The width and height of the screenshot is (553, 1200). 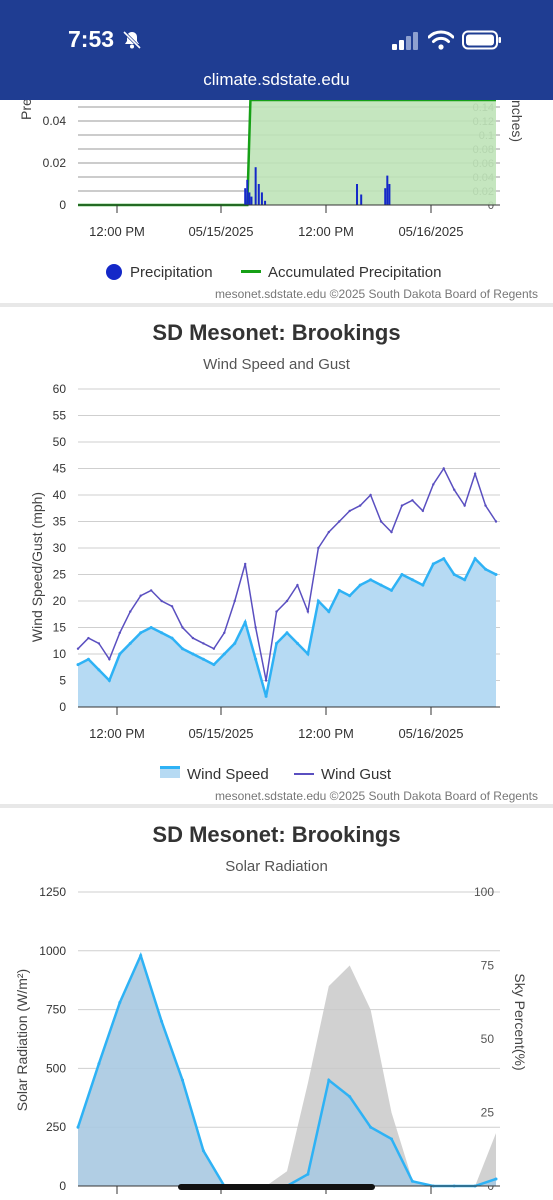 I want to click on y-axis-label: Wind Speed/Gust (mph), so click(x=37, y=567).